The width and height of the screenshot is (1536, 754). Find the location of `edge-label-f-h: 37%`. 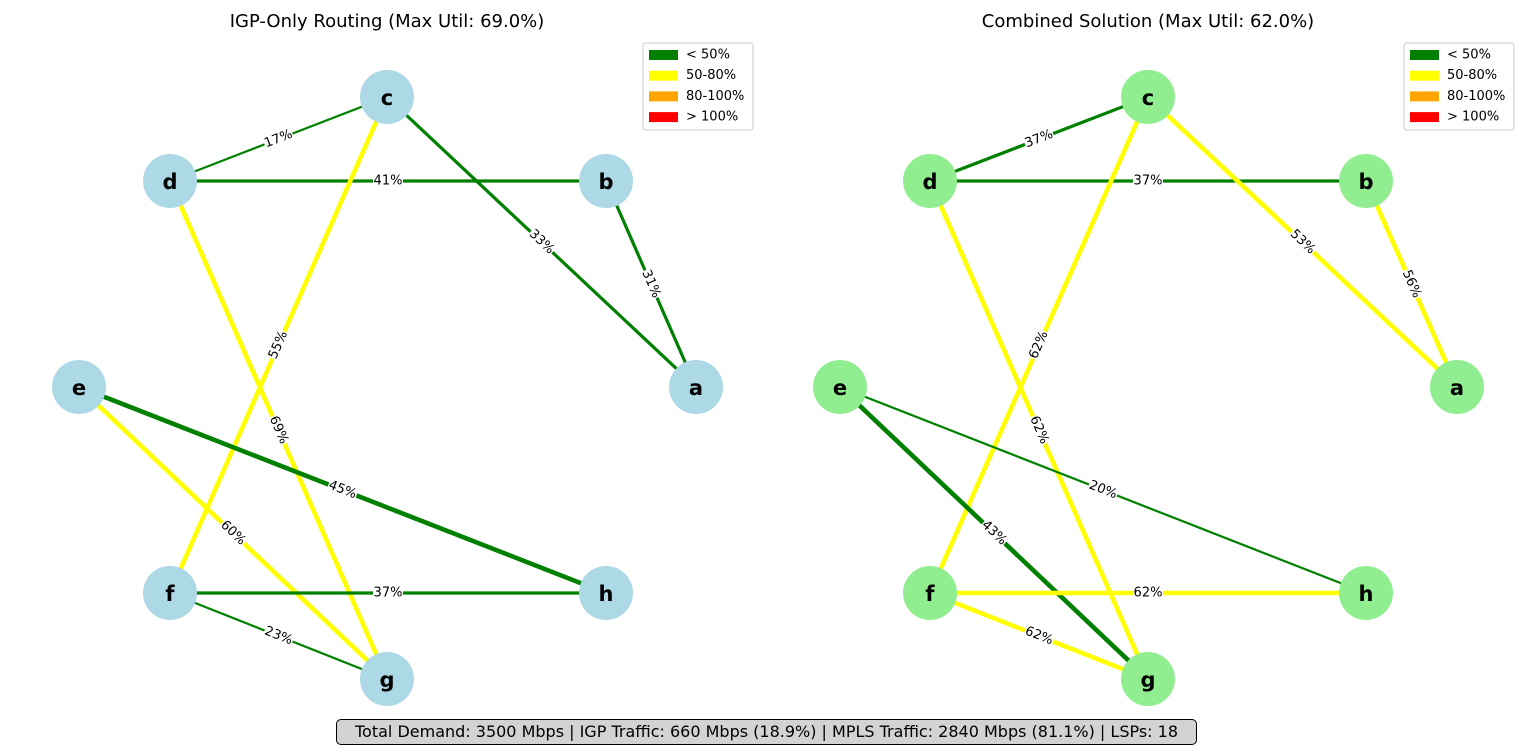

edge-label-f-h: 37% is located at coordinates (388, 593).